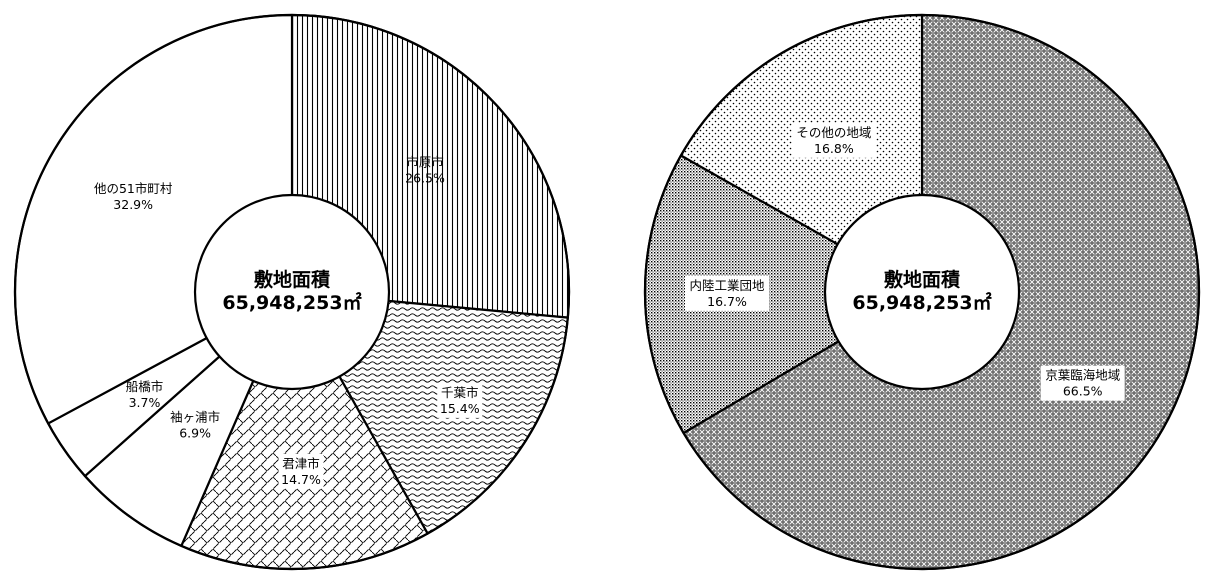 The width and height of the screenshot is (1207, 574). What do you see at coordinates (728, 285) in the screenshot?
I see `slice-name-label: 内陸工業団地` at bounding box center [728, 285].